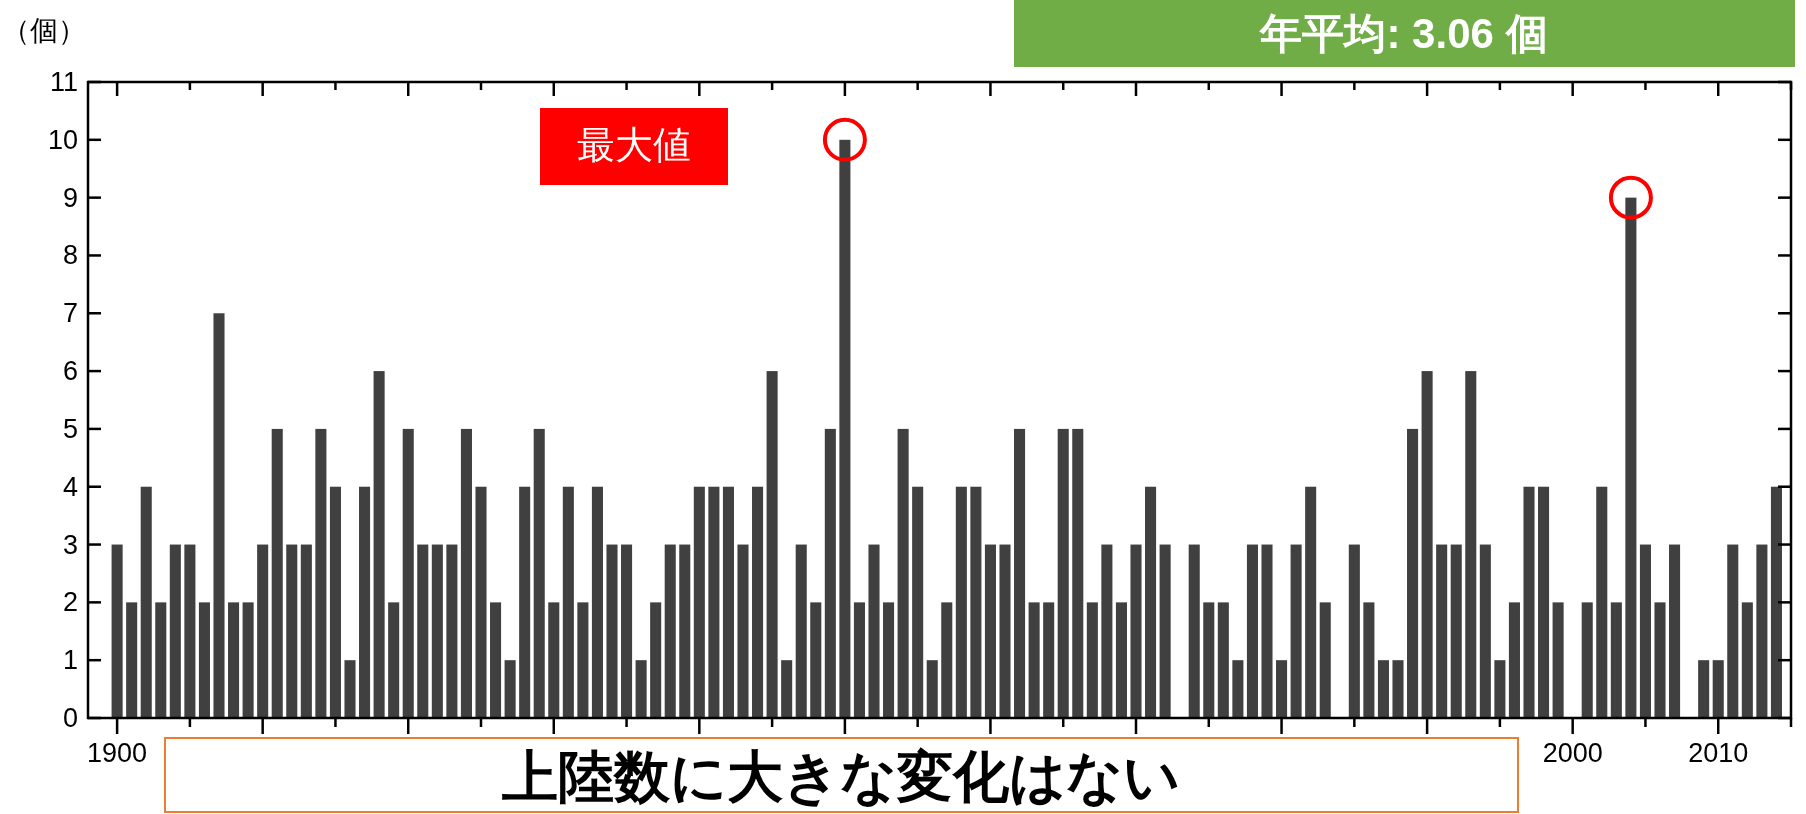 The width and height of the screenshot is (1806, 814). Describe the element at coordinates (63, 82) in the screenshot. I see `y-tick-label: 11` at that location.